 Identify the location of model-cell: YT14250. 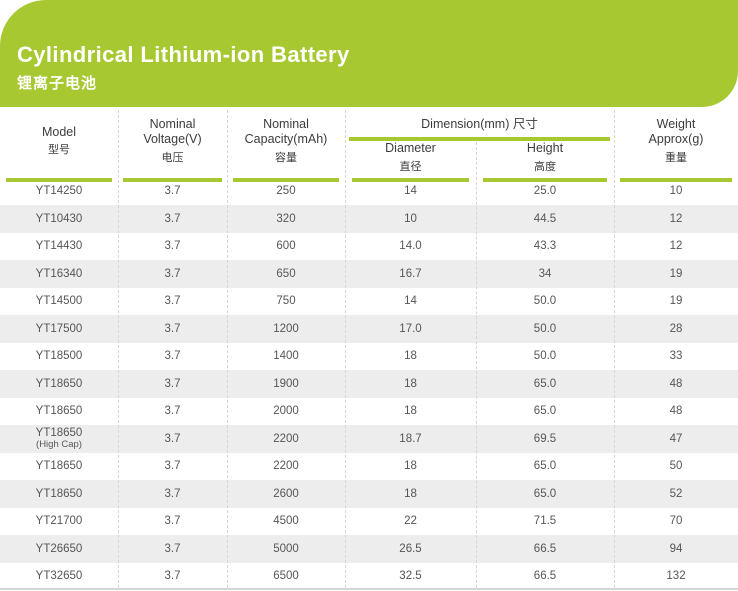
(59, 191).